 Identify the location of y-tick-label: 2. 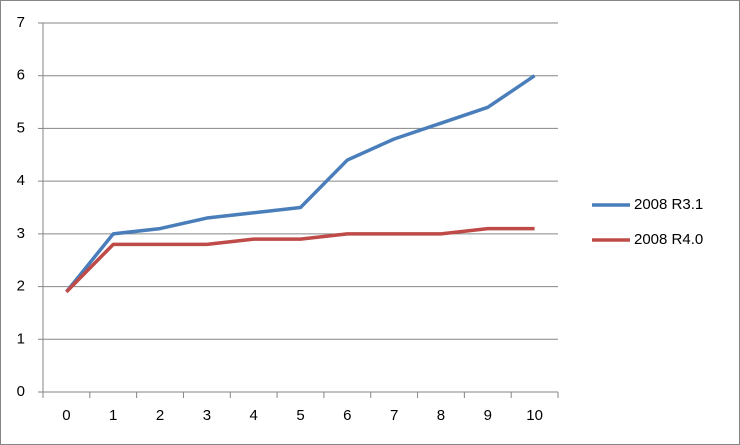
(21, 286).